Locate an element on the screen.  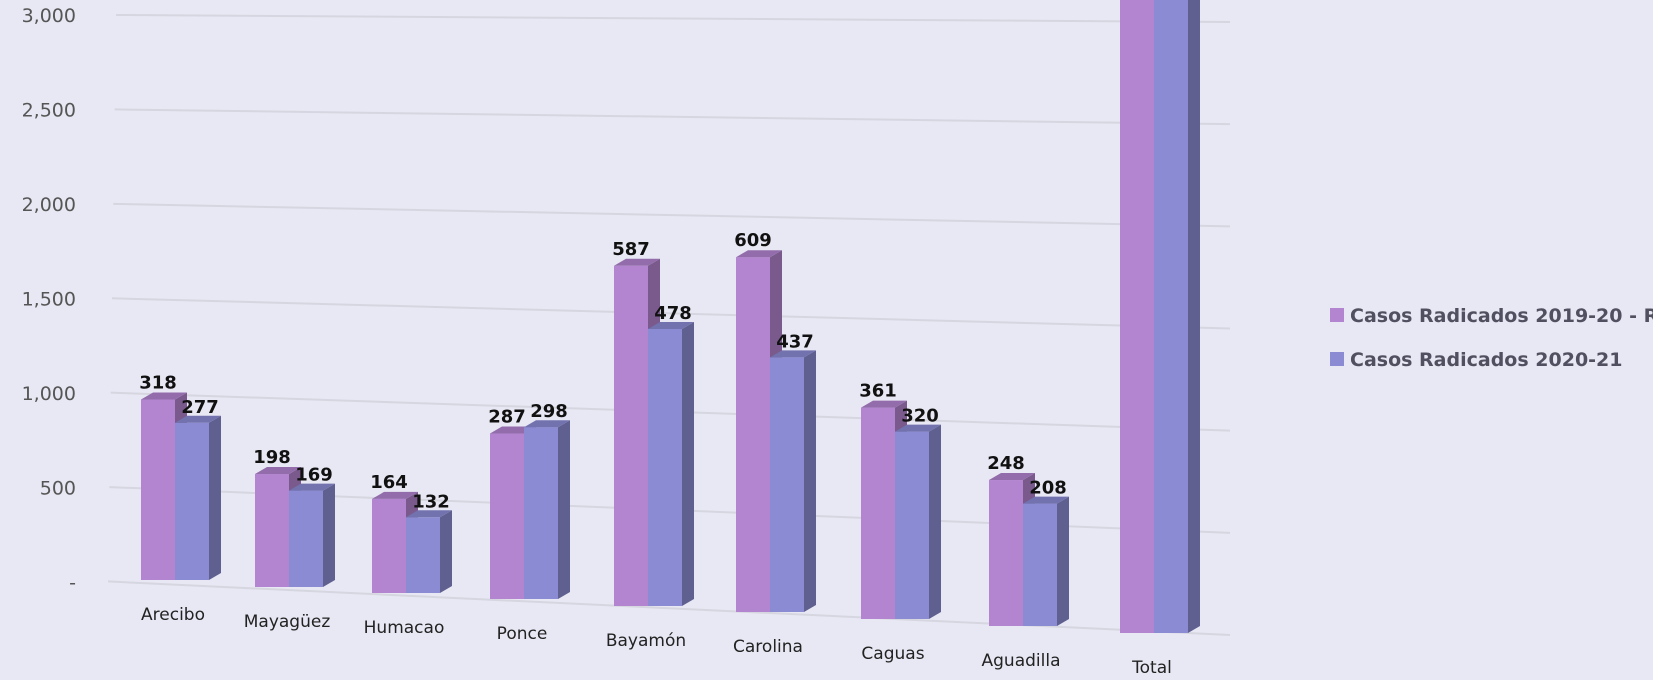
bar-s2-3-side is located at coordinates (564, 509).